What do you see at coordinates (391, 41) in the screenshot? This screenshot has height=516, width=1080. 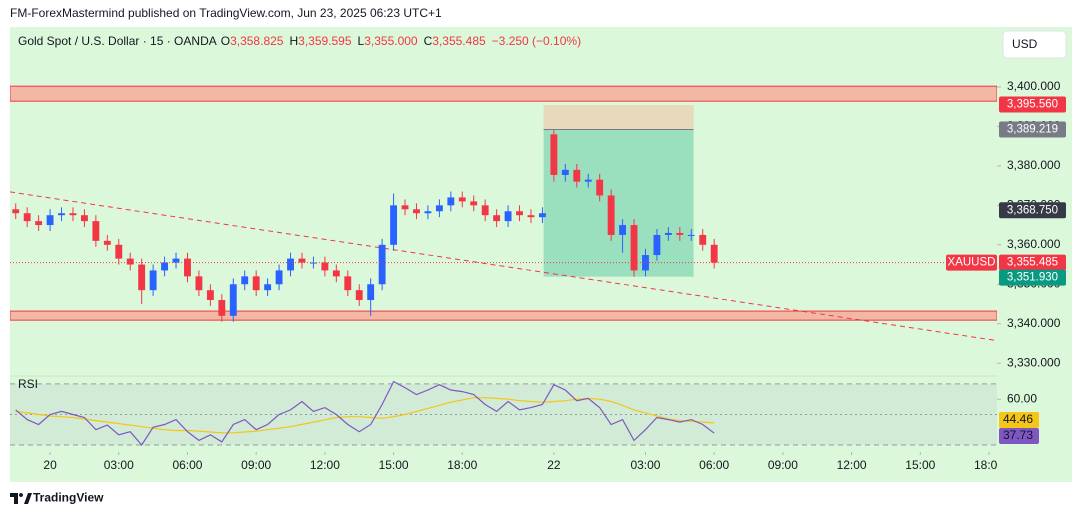 I see `ohlc-value: 3,355.000` at bounding box center [391, 41].